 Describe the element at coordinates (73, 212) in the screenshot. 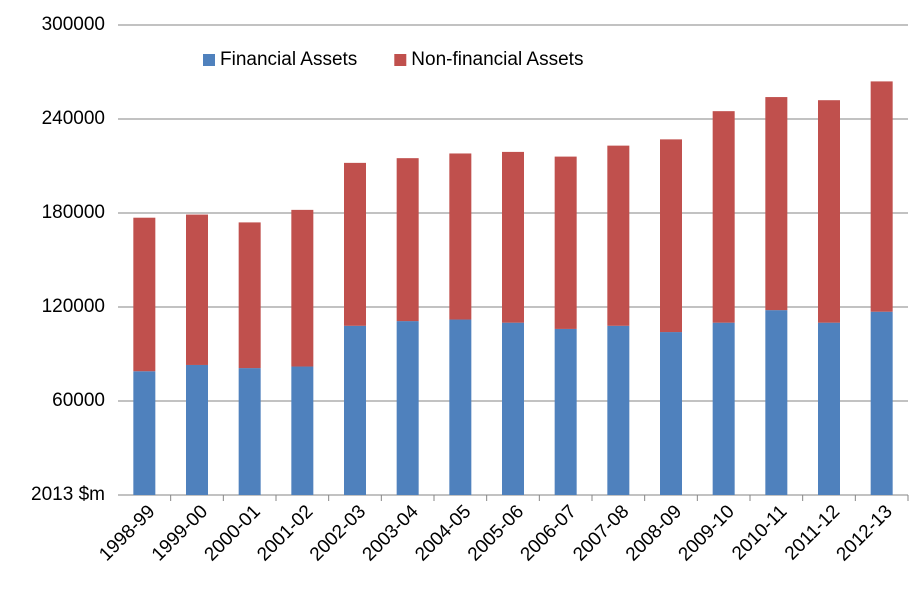

I see `y-tick-label: 180000` at that location.